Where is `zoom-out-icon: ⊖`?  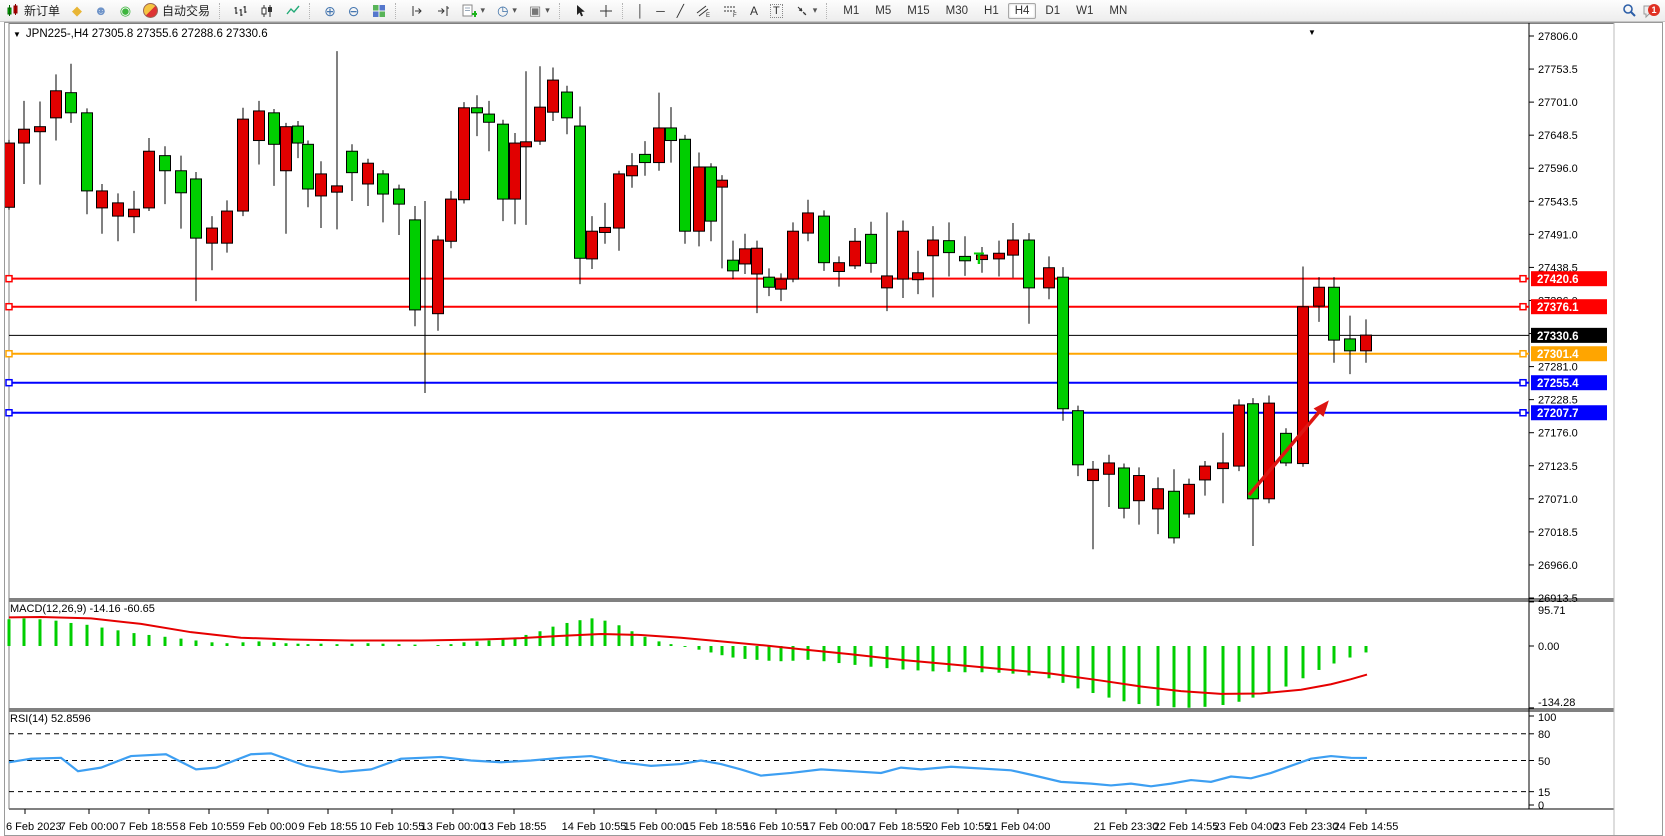
zoom-out-icon: ⊖ is located at coordinates (353, 10).